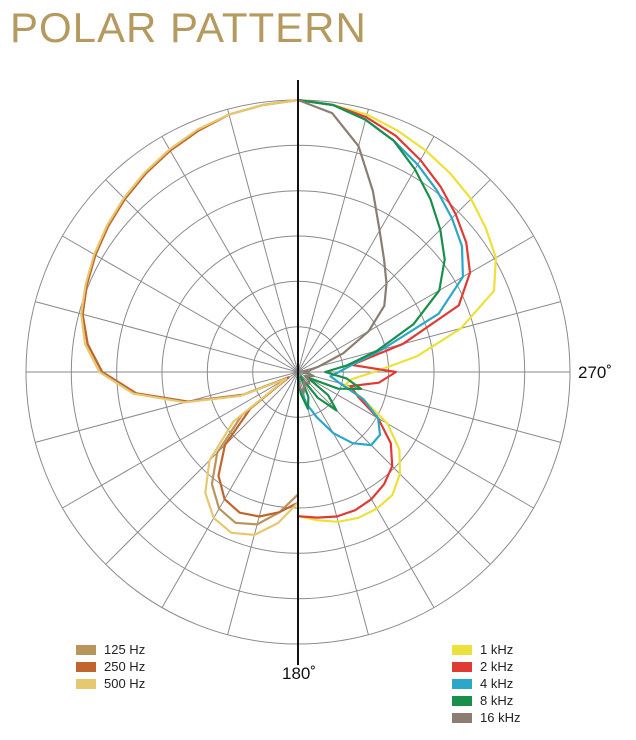 The width and height of the screenshot is (636, 740). What do you see at coordinates (497, 649) in the screenshot?
I see `legend-label: 1 kHz` at bounding box center [497, 649].